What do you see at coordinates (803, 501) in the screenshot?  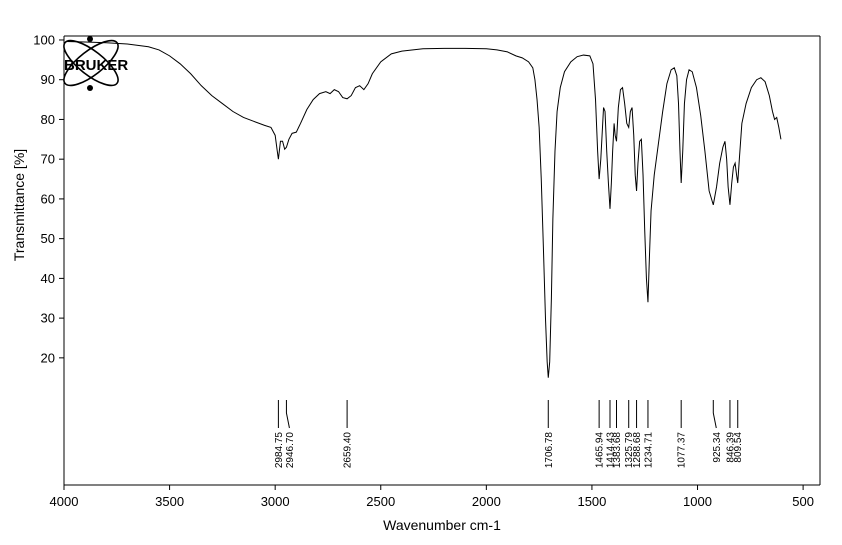 I see `x-tick-label: 500` at bounding box center [803, 501].